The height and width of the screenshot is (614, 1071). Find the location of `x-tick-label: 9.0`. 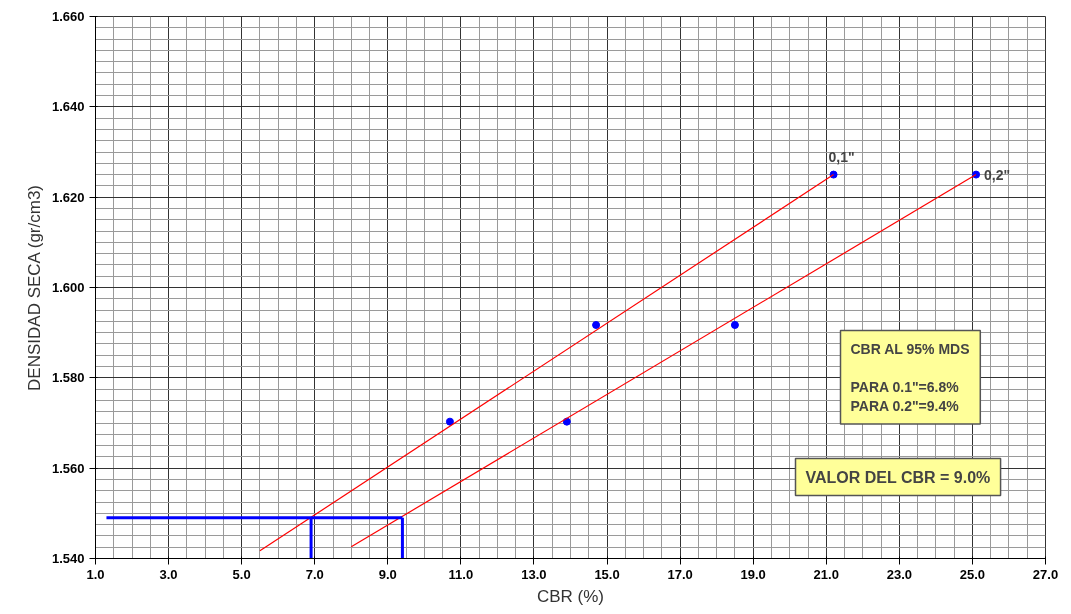

x-tick-label: 9.0 is located at coordinates (387, 574).